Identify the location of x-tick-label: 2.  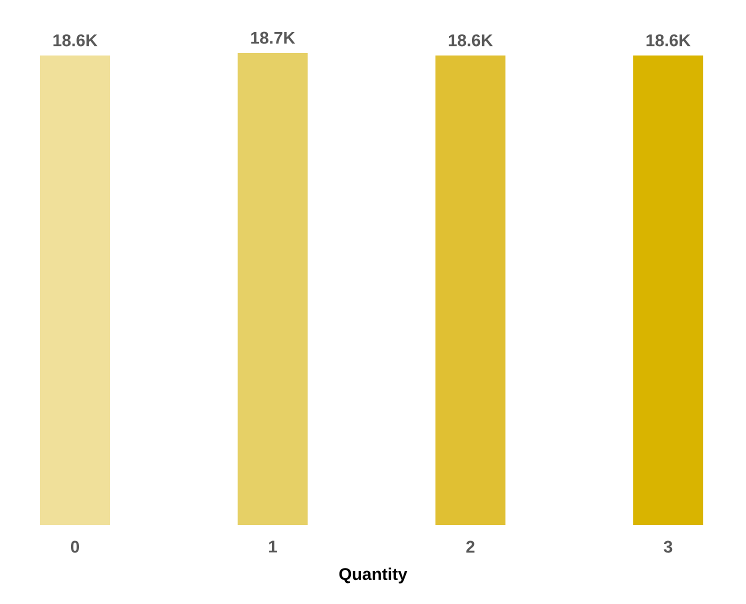
(470, 546).